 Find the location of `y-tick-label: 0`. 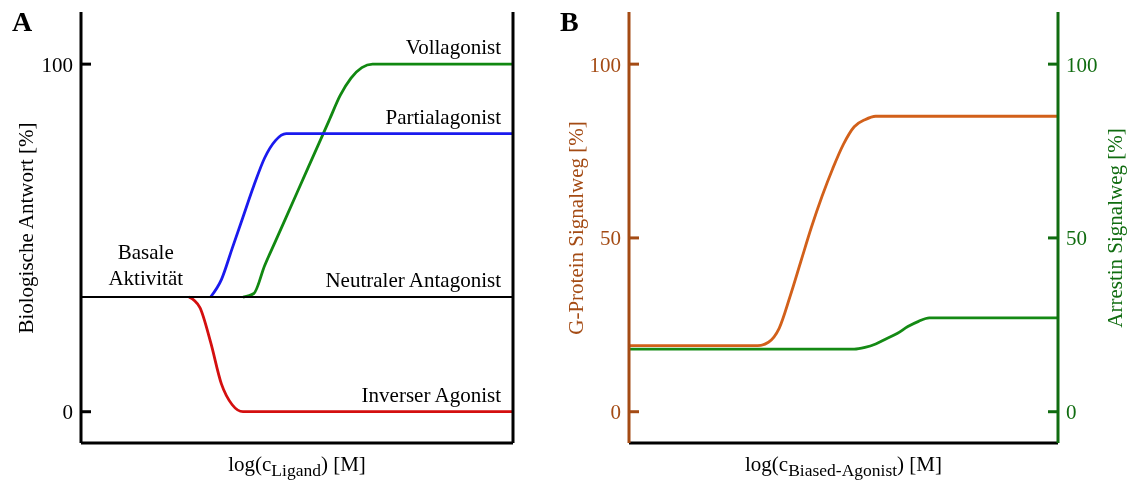

y-tick-label: 0 is located at coordinates (615, 412).